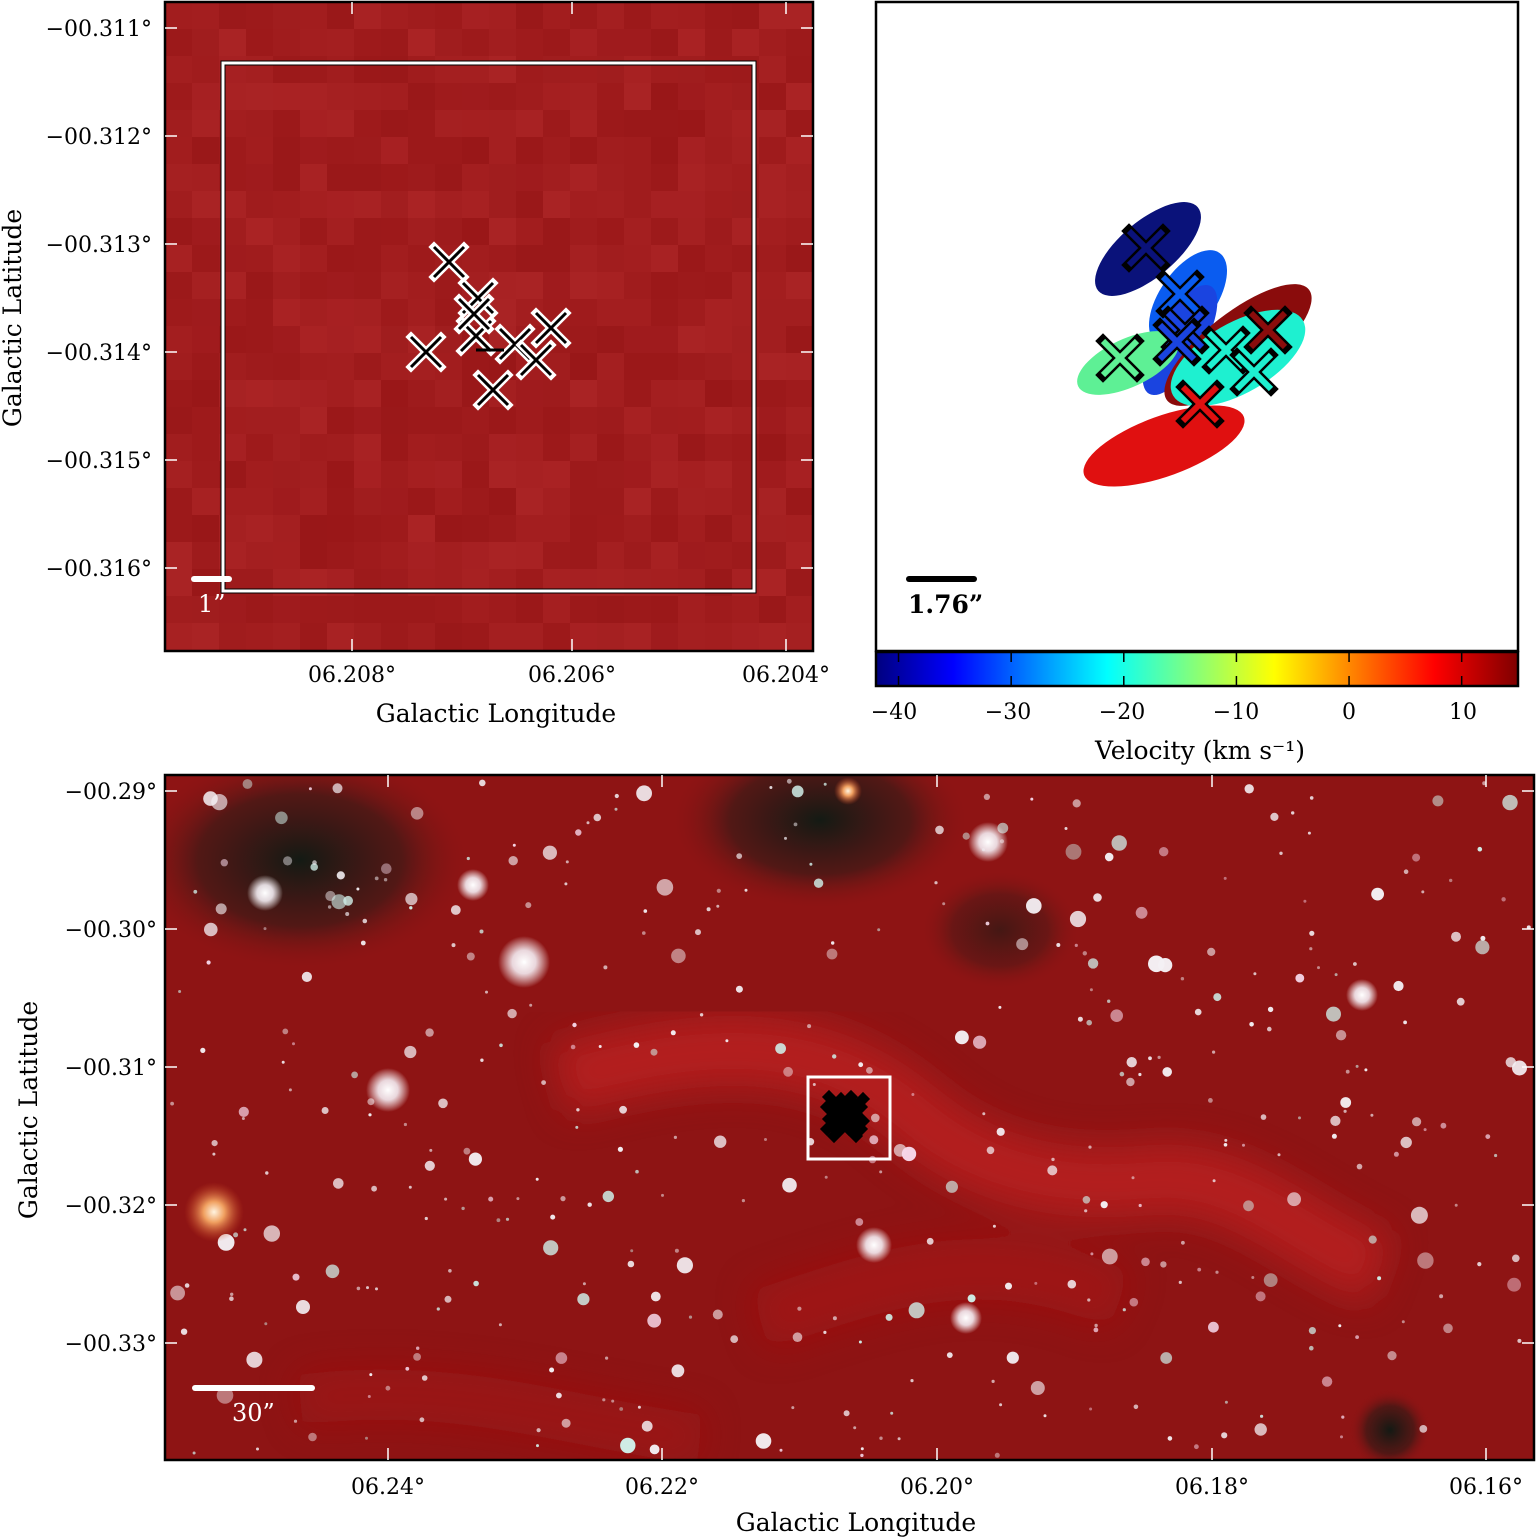 The image size is (1536, 1538). What do you see at coordinates (111, 1344) in the screenshot?
I see `y-tick-label: −00.33°` at bounding box center [111, 1344].